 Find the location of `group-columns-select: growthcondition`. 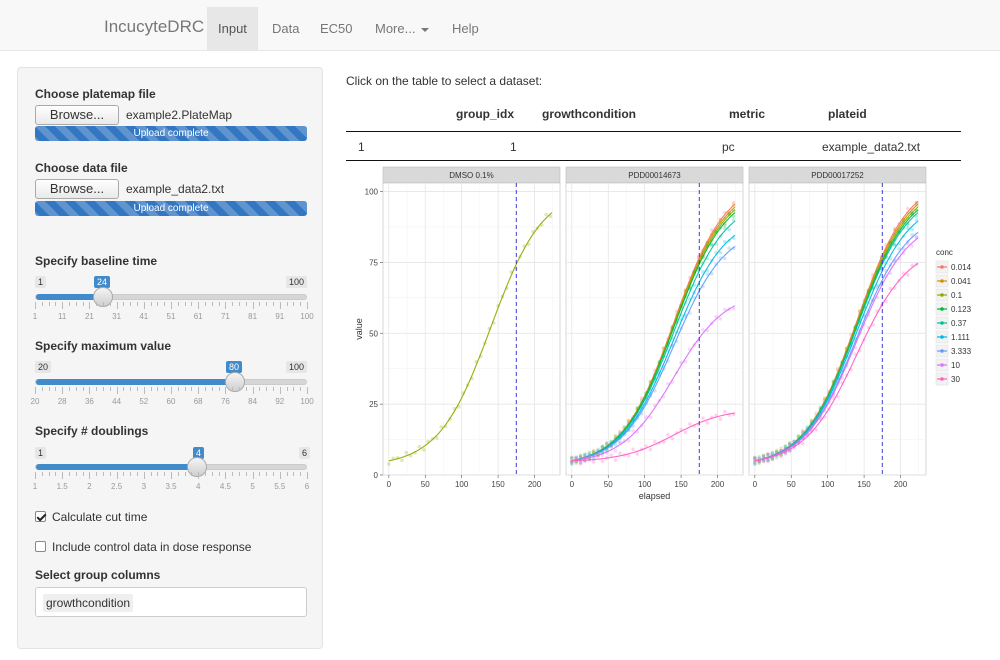

group-columns-select: growthcondition is located at coordinates (171, 602).